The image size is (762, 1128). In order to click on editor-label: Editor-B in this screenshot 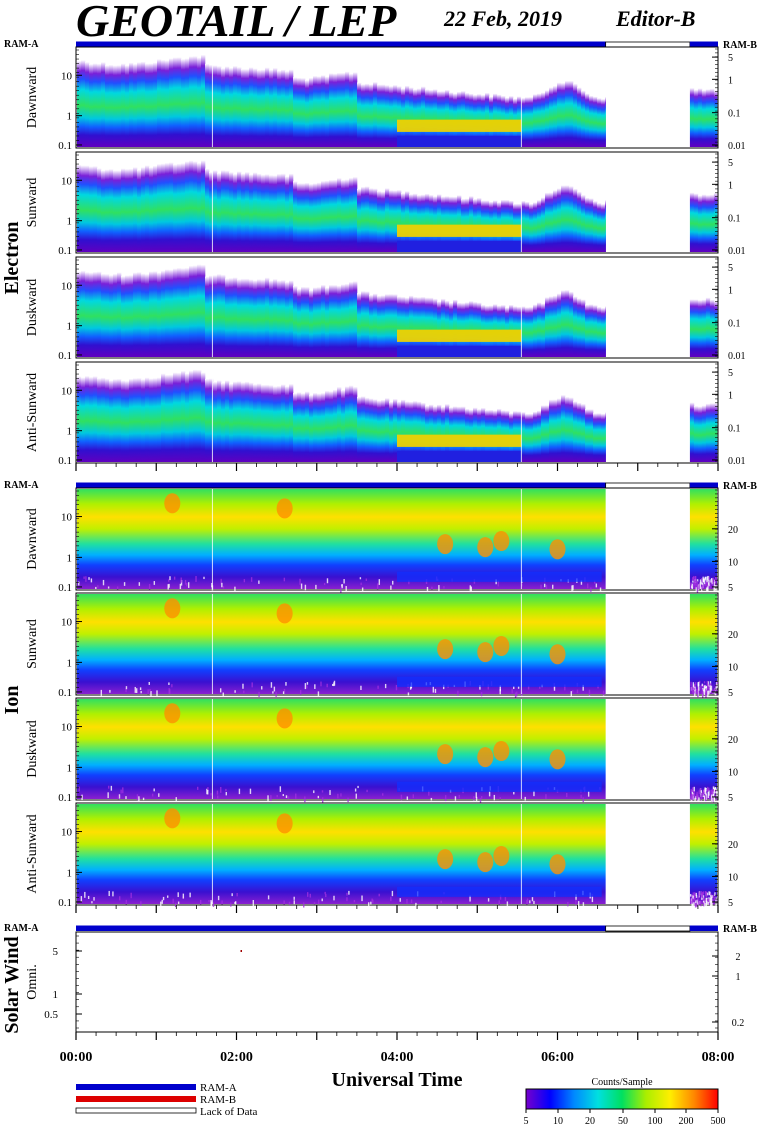, I will do `click(656, 18)`.